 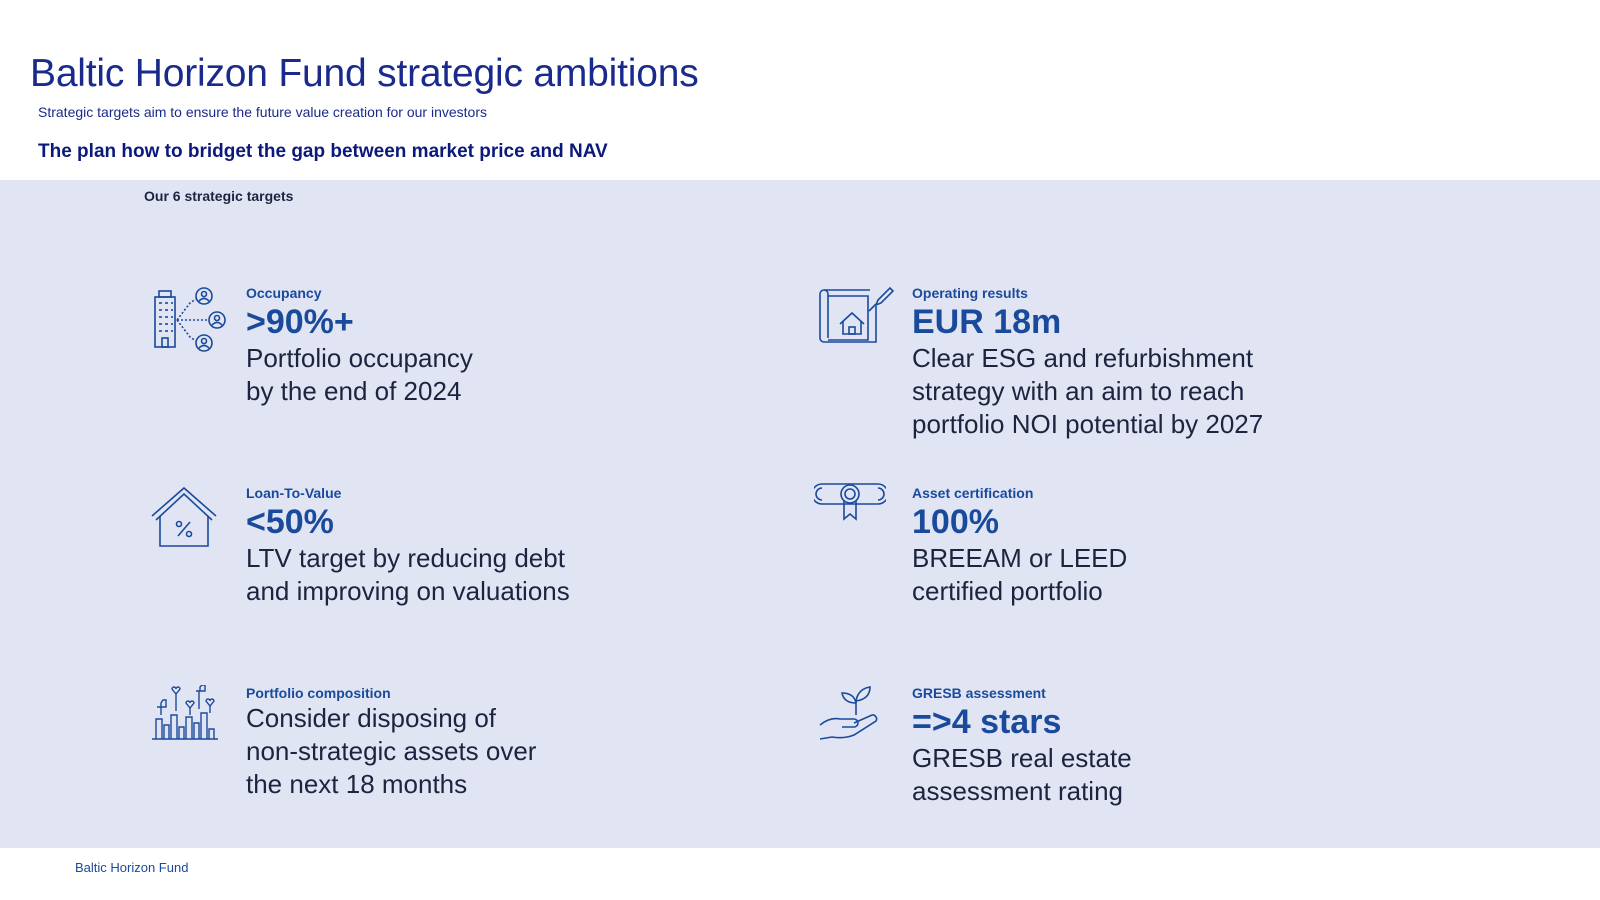 What do you see at coordinates (284, 293) in the screenshot?
I see `target-label: Occupancy` at bounding box center [284, 293].